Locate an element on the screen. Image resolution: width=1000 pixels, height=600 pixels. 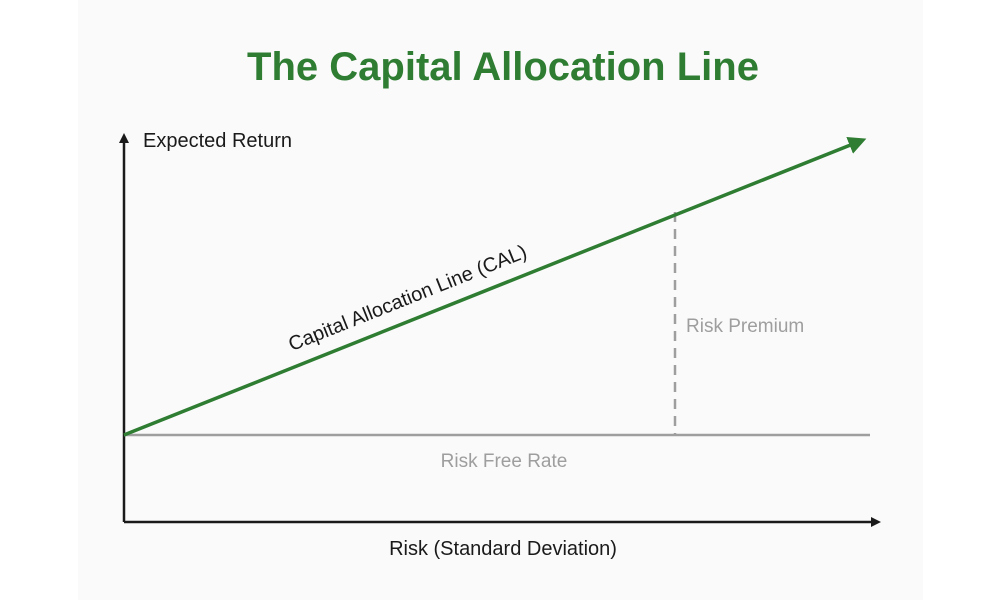
x-axis-label: Risk (Standard Deviation) is located at coordinates (503, 549).